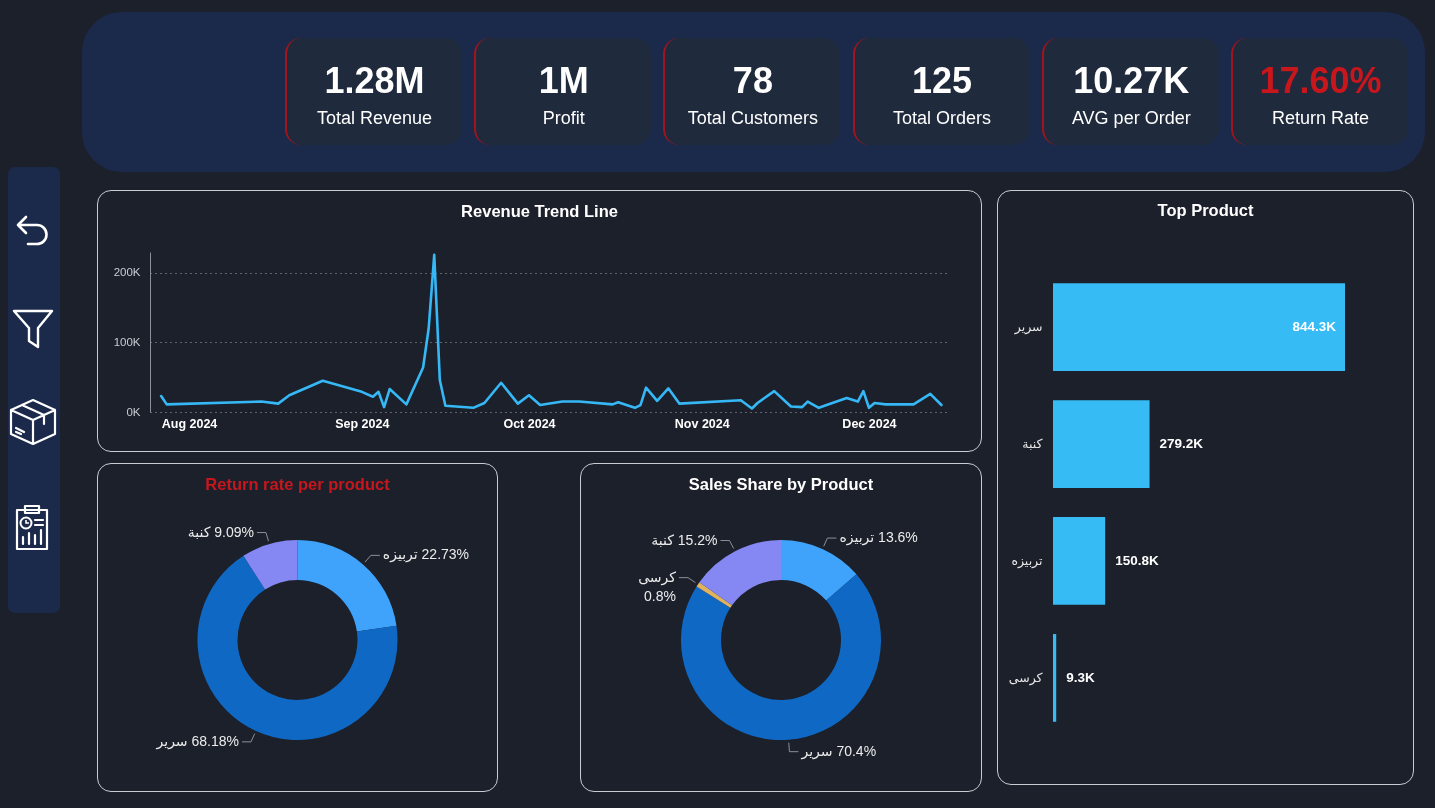  I want to click on slice-label: تربيزه 13.6%, so click(878, 538).